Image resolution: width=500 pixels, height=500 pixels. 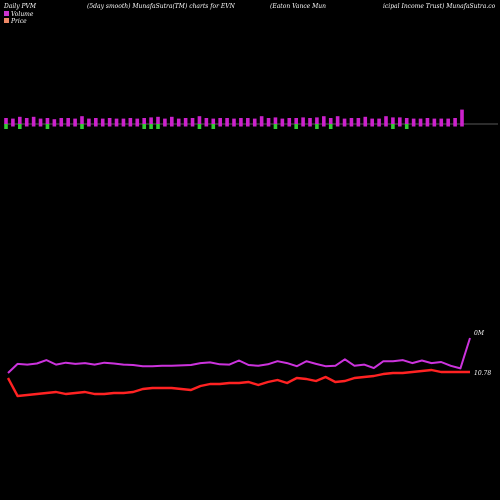 I want to click on volume-bars, so click(x=234, y=119).